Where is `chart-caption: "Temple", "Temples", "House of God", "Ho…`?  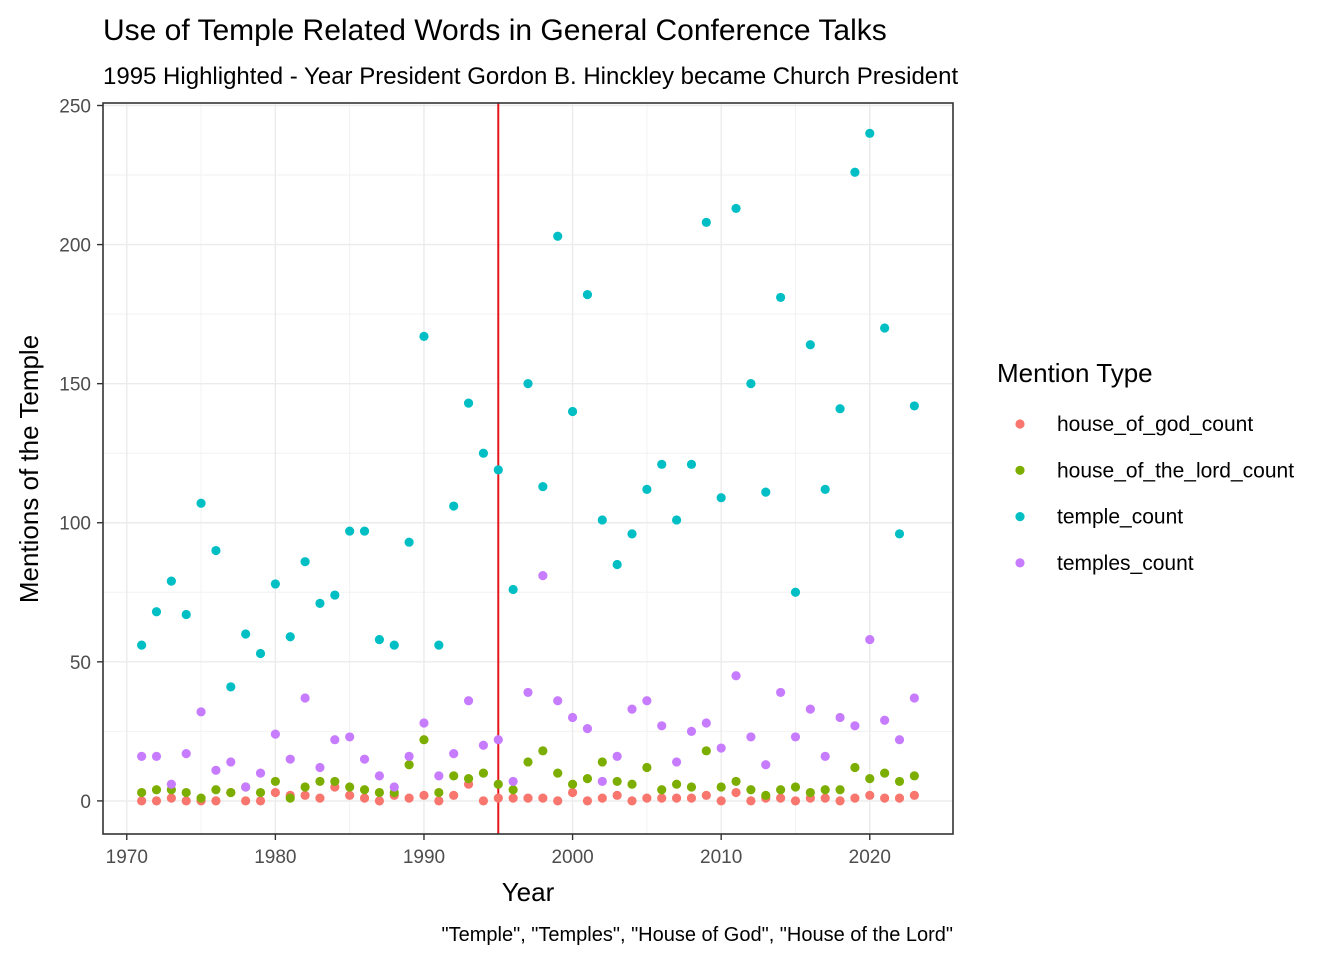
chart-caption: "Temple", "Temples", "House of God", "Ho… is located at coordinates (697, 935).